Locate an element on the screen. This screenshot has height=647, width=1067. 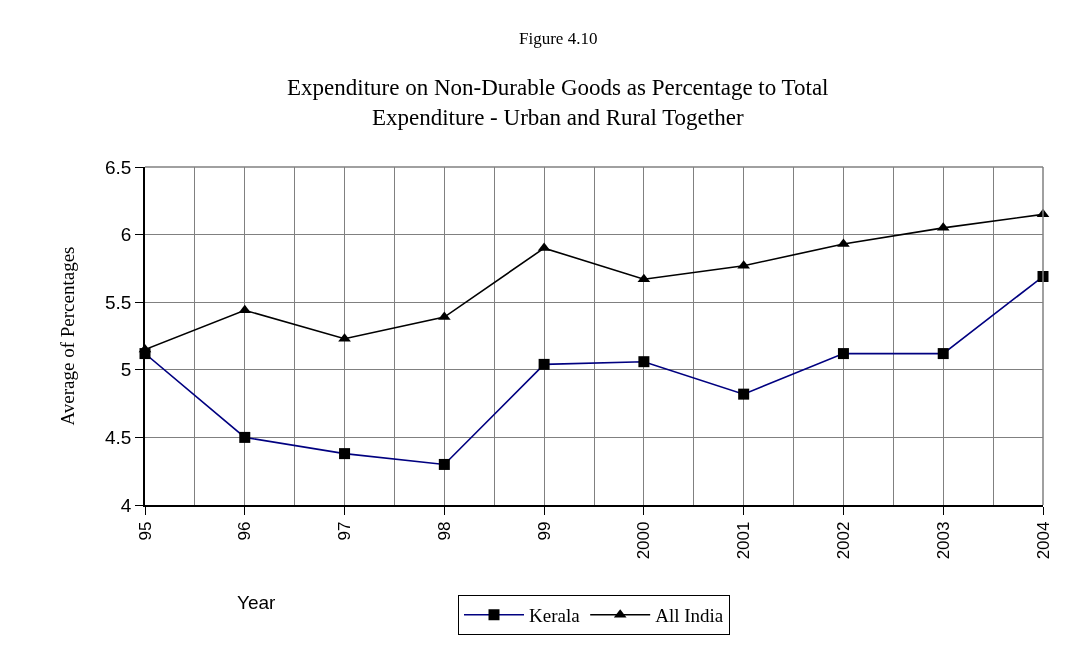
y-tick-label: 5.5 is located at coordinates (118, 302).